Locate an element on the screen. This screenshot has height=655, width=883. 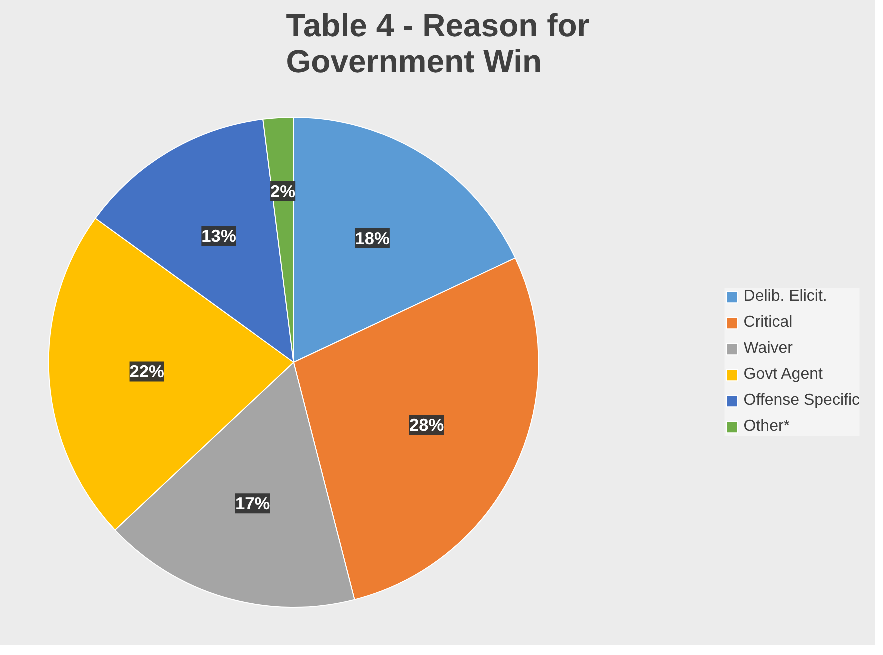
data-label: 17% is located at coordinates (252, 504).